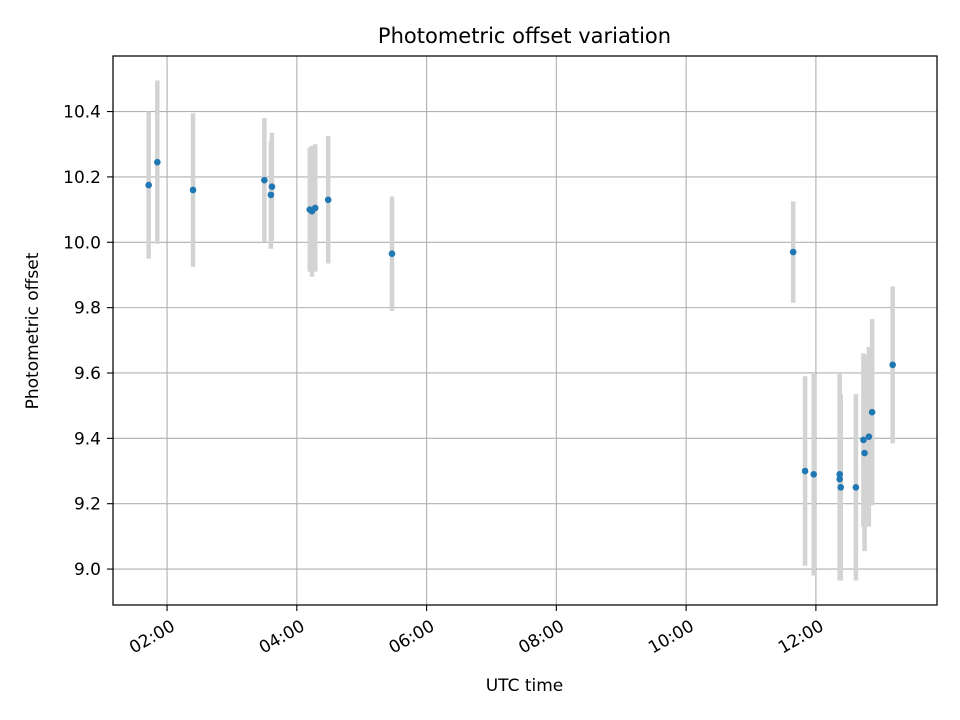 This screenshot has width=960, height=720. I want to click on x-tick-label: 02:00, so click(152, 637).